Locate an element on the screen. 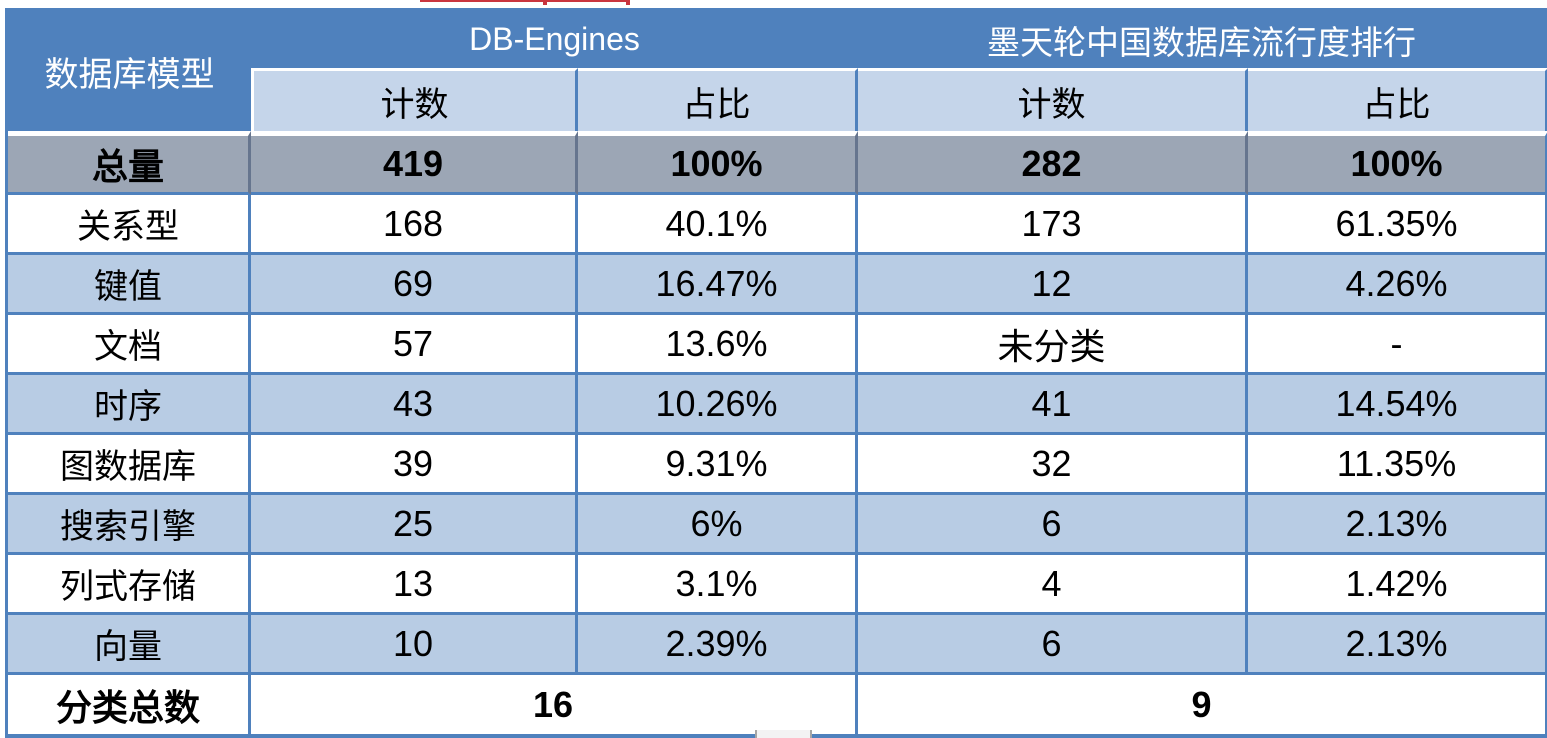 Image resolution: width=1547 pixels, height=738 pixels. modb-percent-cell: 1.42% is located at coordinates (1397, 585).